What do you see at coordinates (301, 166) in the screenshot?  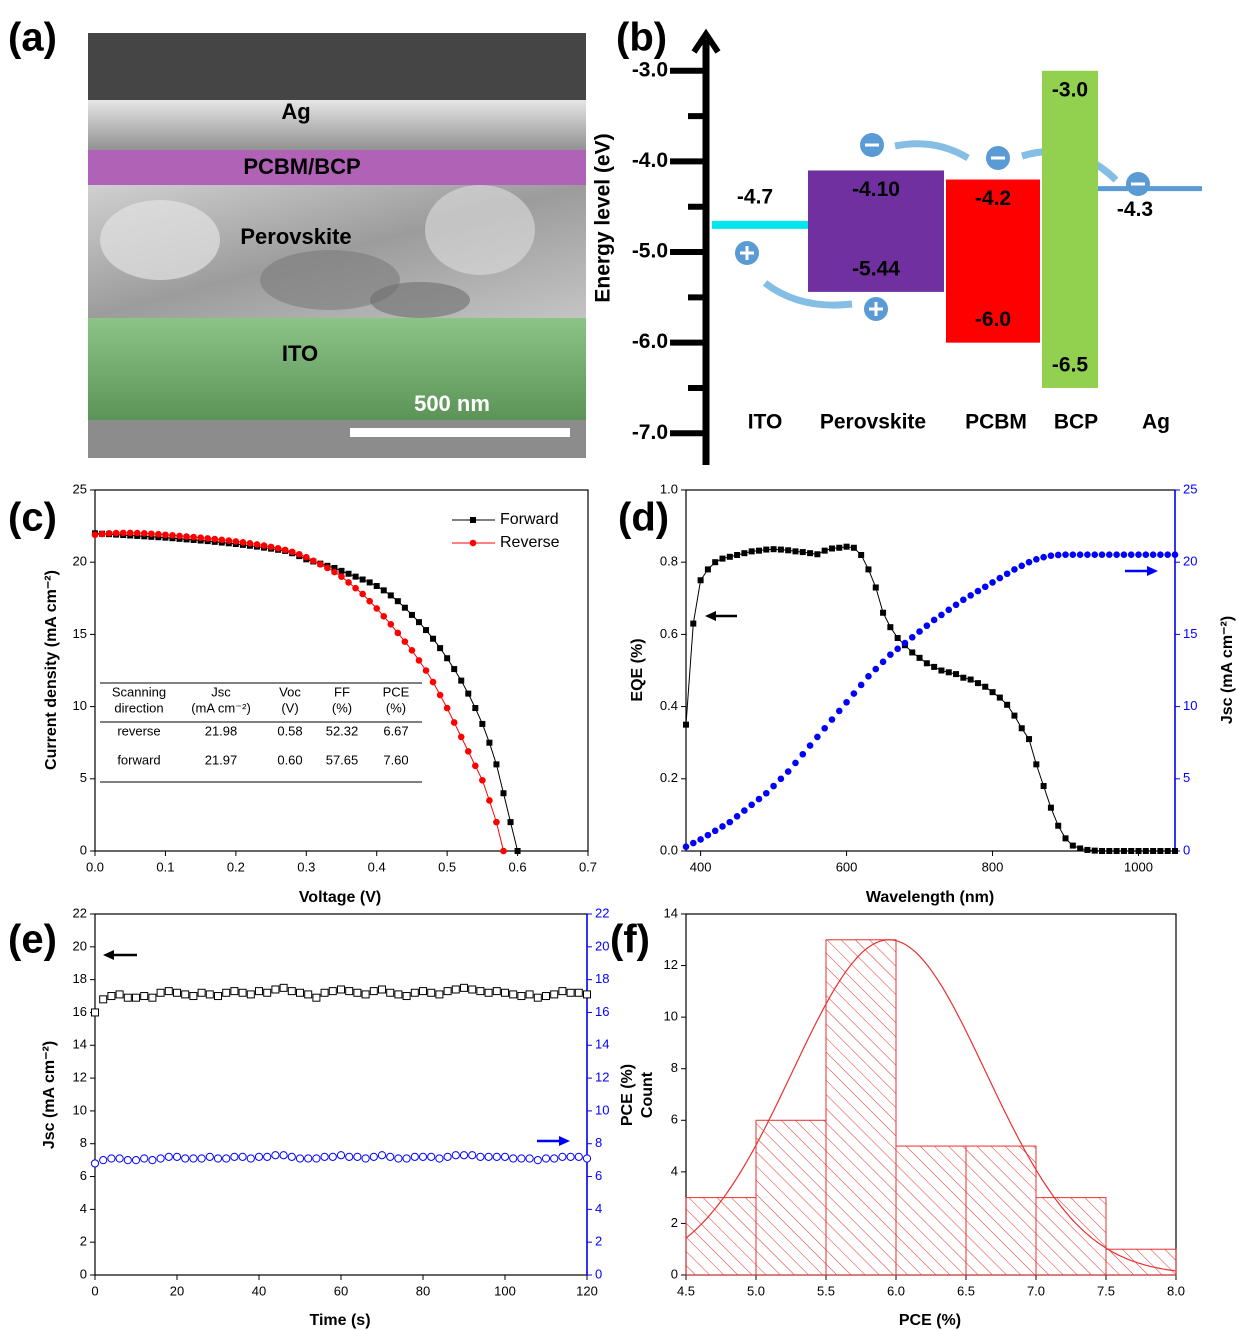 I see `layer-label: PCBM/BCP` at bounding box center [301, 166].